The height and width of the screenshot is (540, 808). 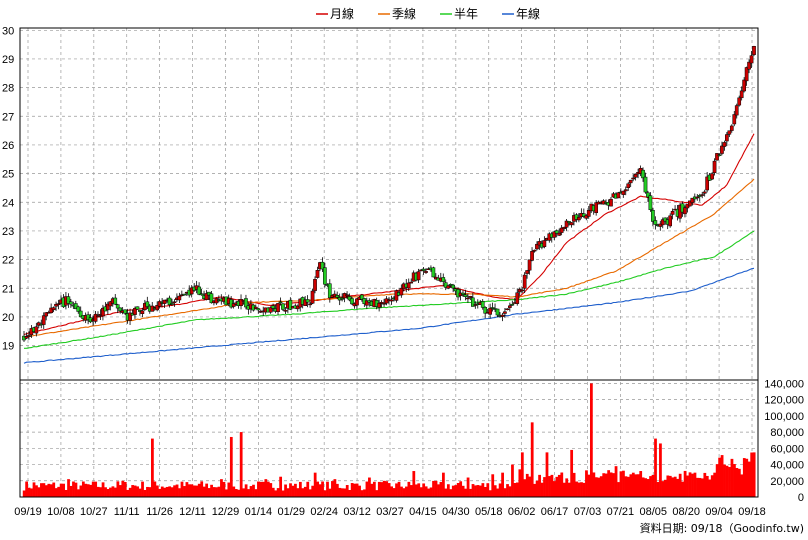 I want to click on date-tick-label: 02/24, so click(x=324, y=512).